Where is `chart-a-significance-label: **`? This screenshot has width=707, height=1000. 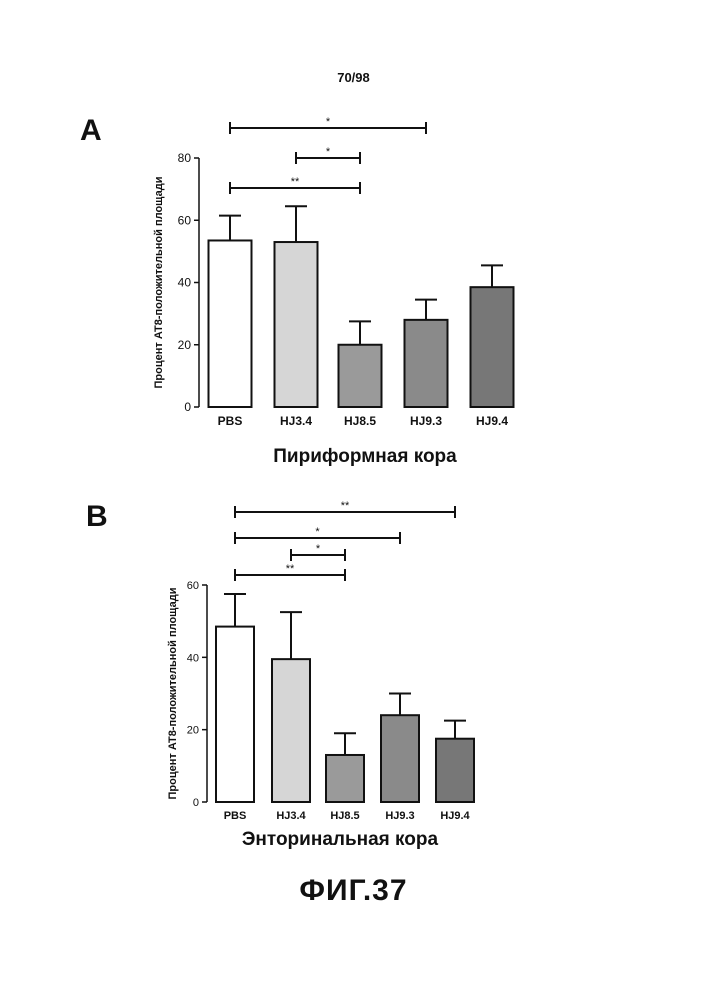
chart-a-significance-label: ** is located at coordinates (295, 182).